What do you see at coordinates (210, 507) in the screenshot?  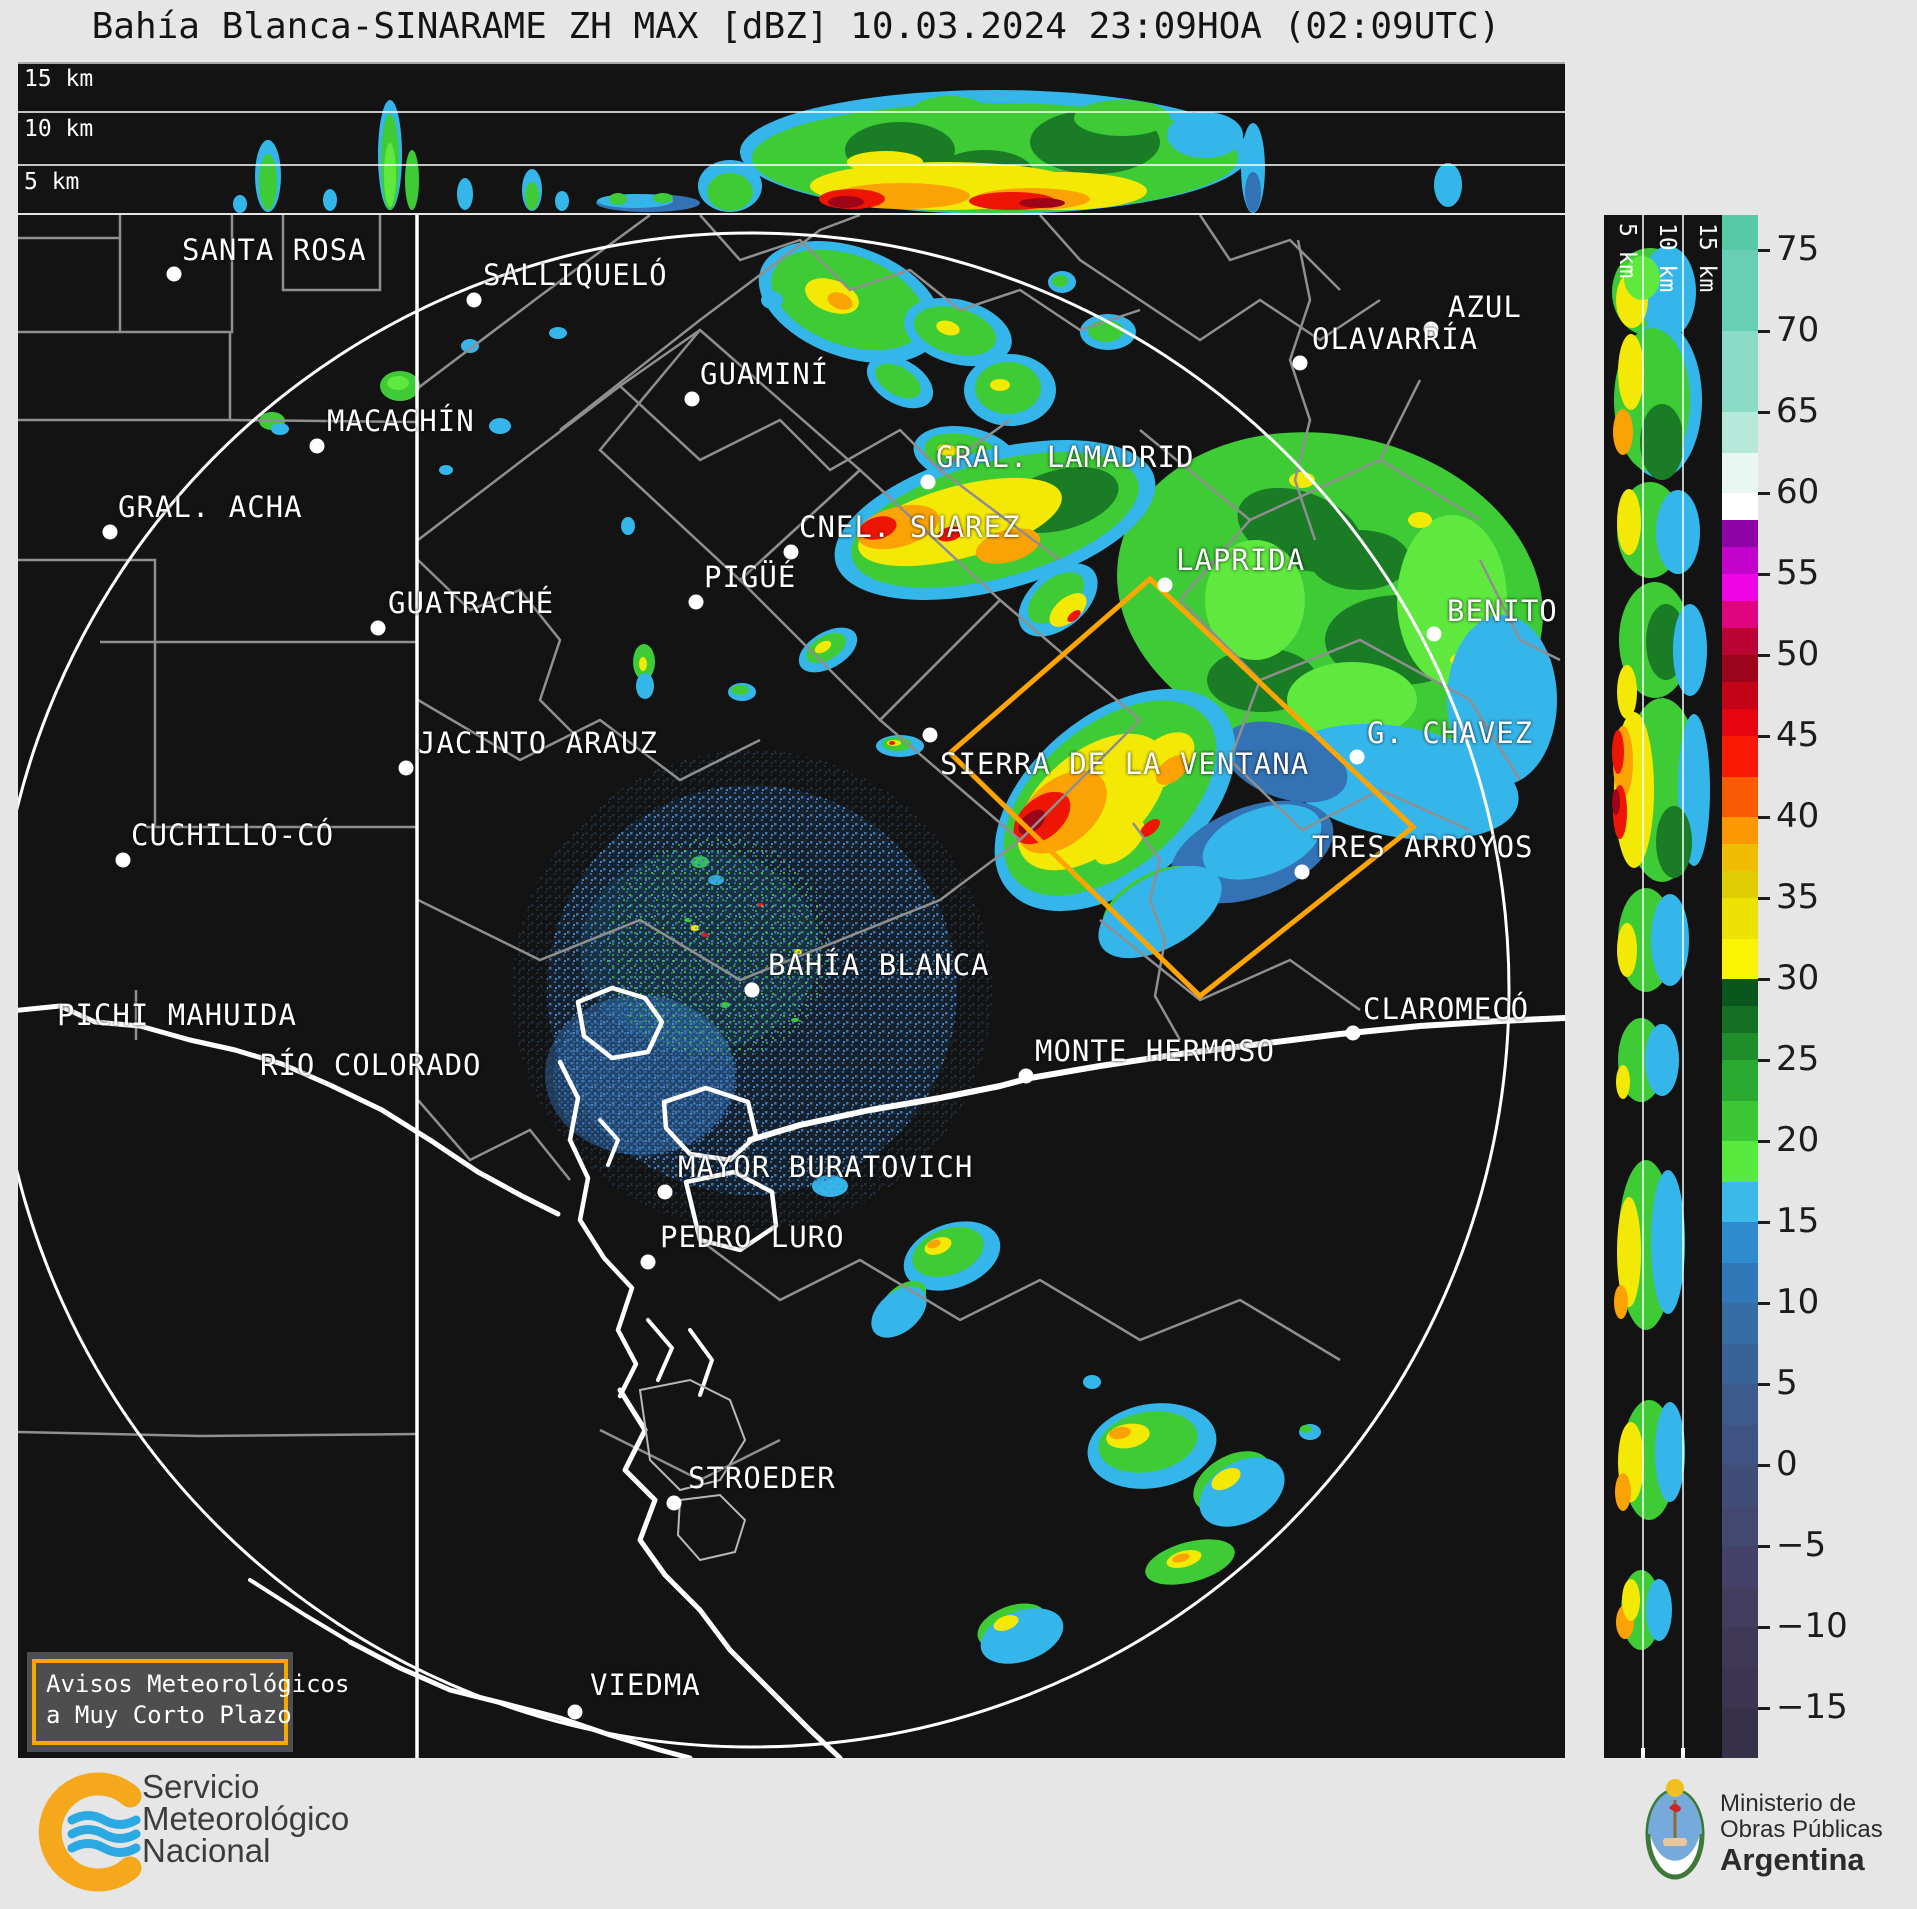 I see `city-label: GRAL. ACHA` at bounding box center [210, 507].